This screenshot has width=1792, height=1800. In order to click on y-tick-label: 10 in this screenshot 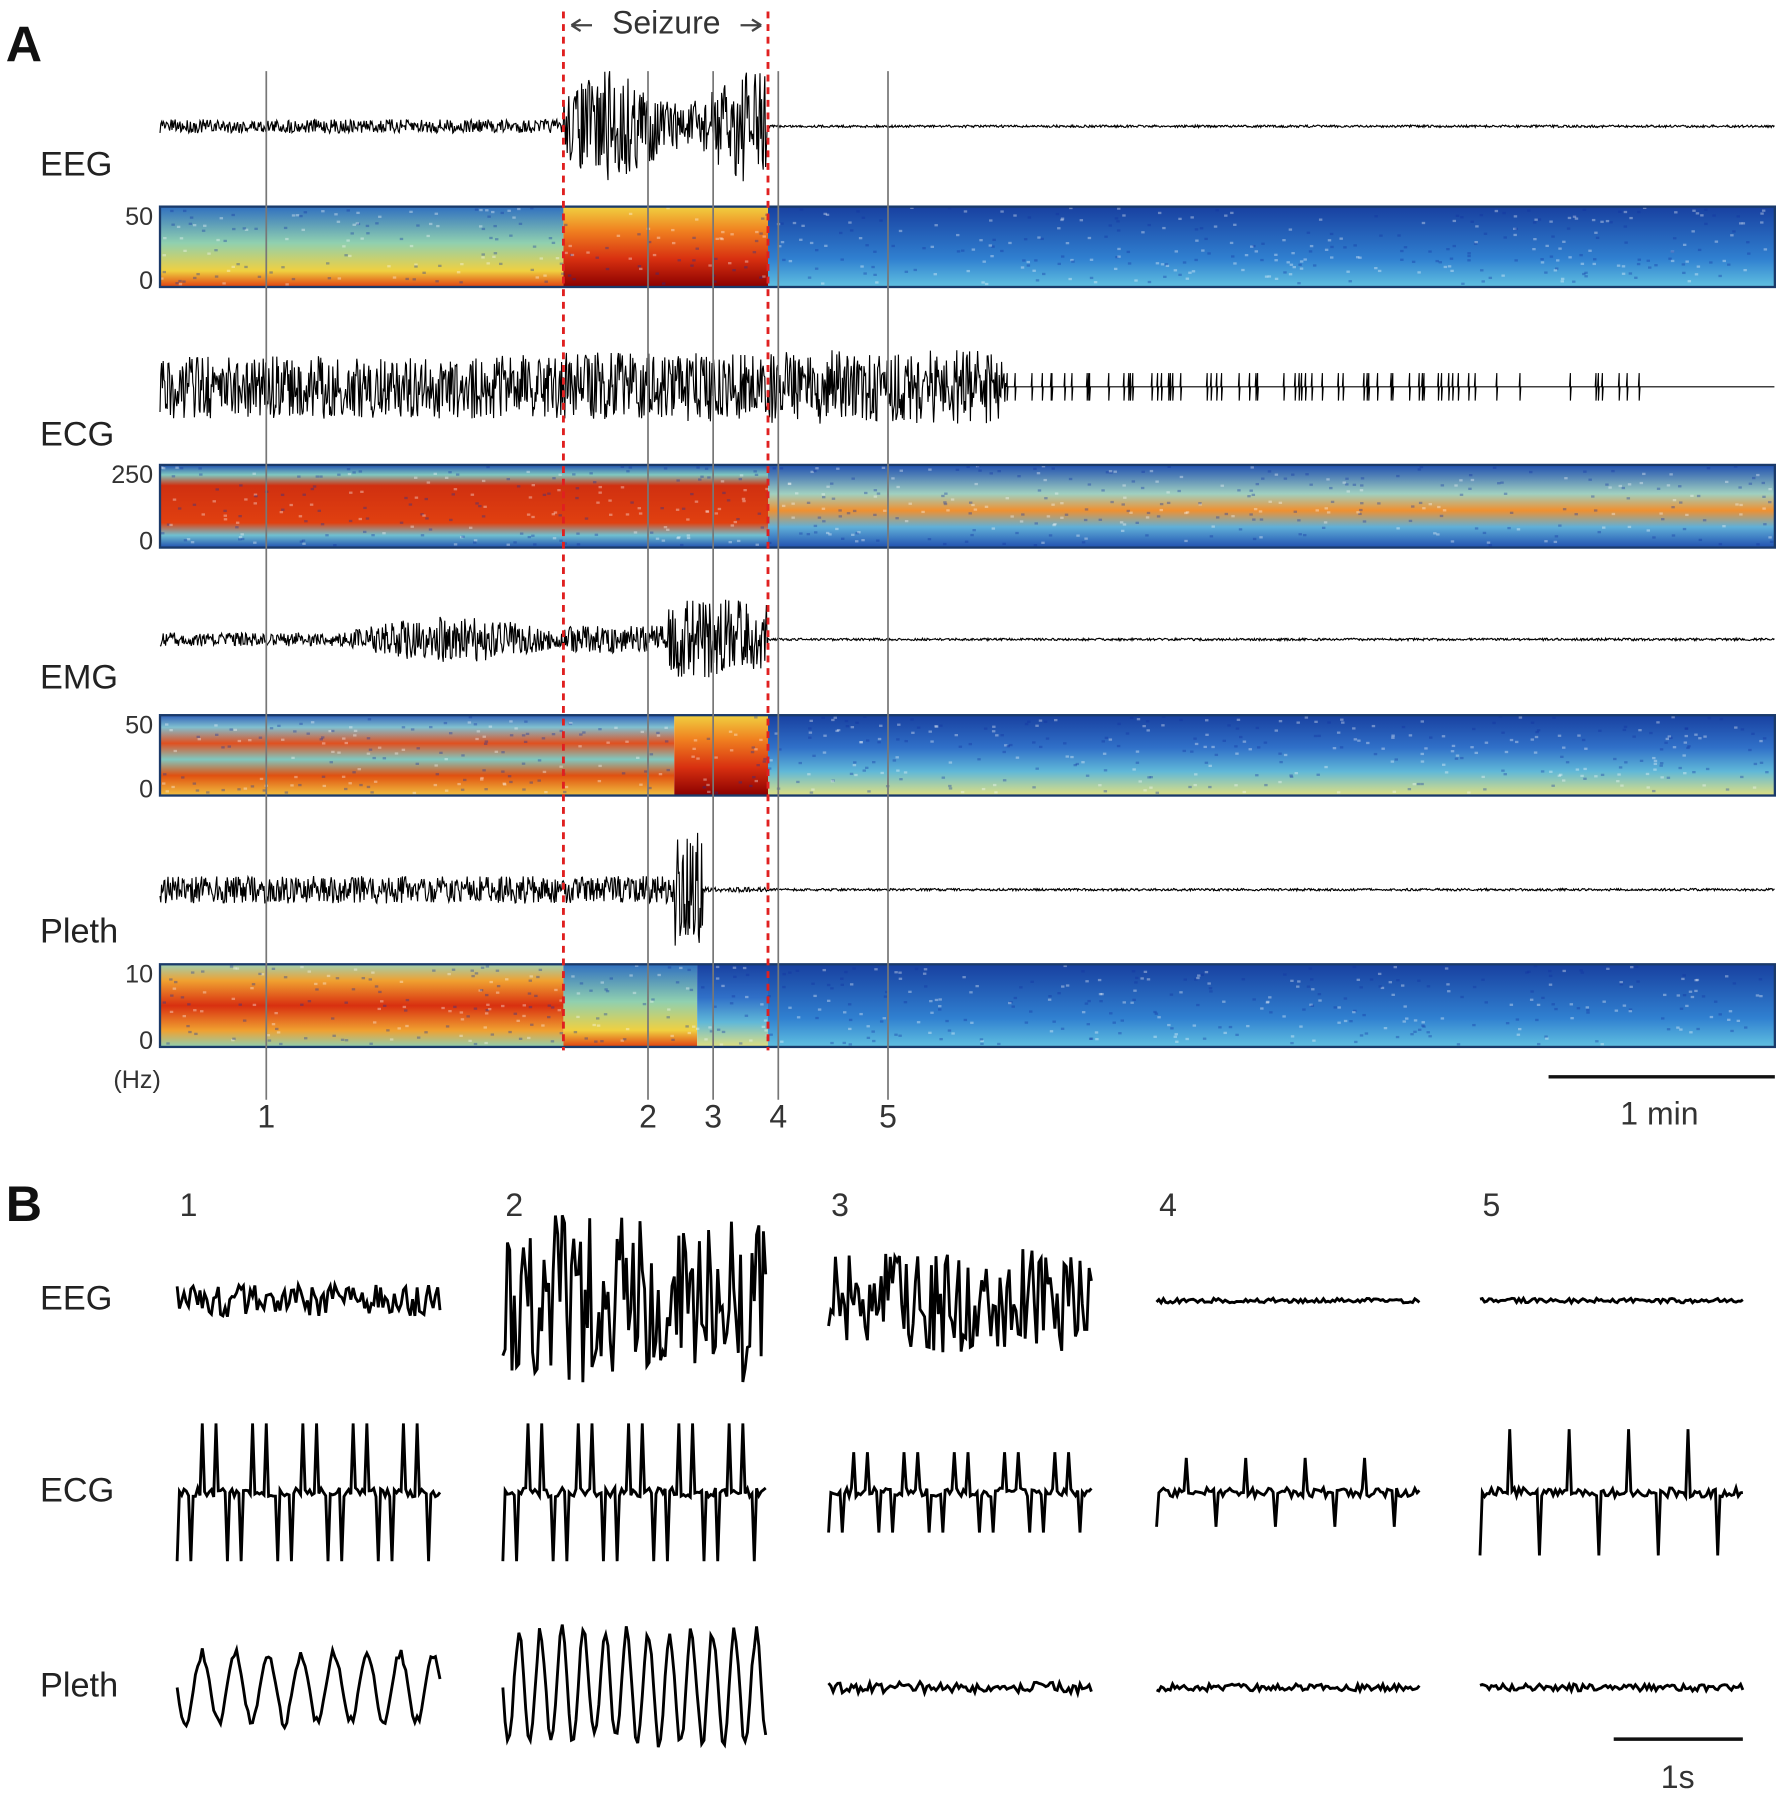, I will do `click(139, 974)`.